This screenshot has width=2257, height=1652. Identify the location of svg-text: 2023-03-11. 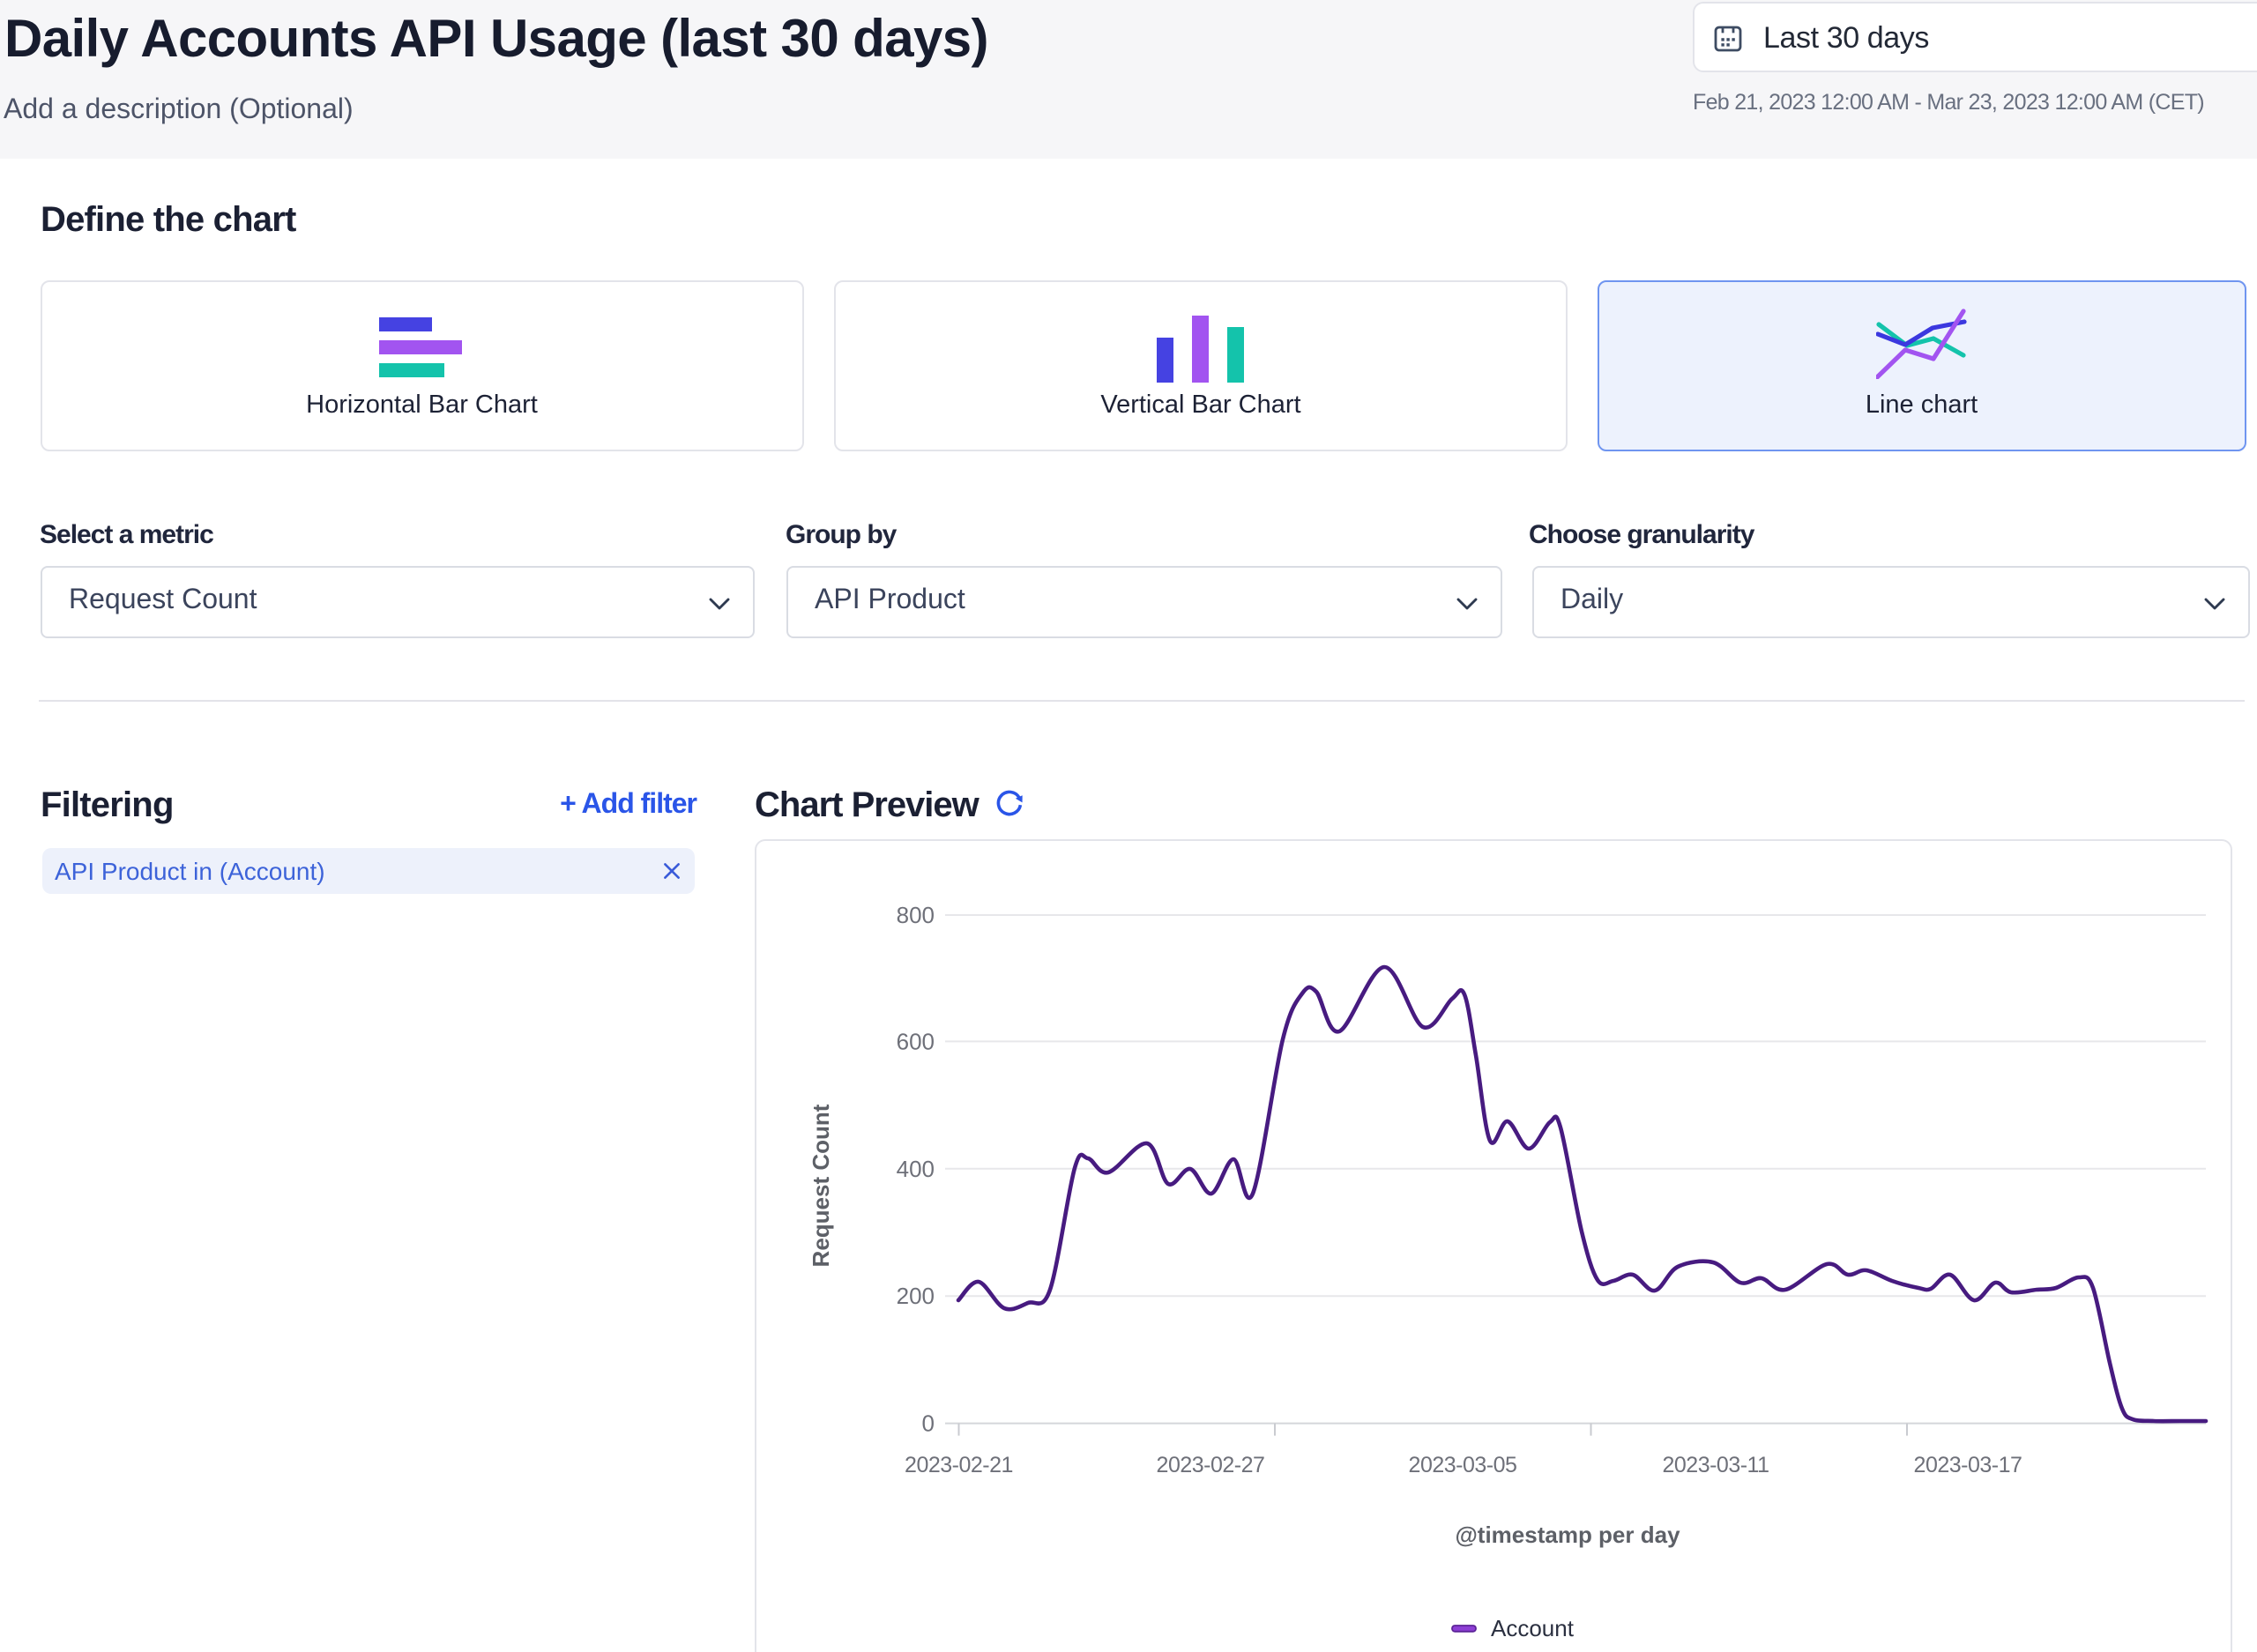
(1714, 1464).